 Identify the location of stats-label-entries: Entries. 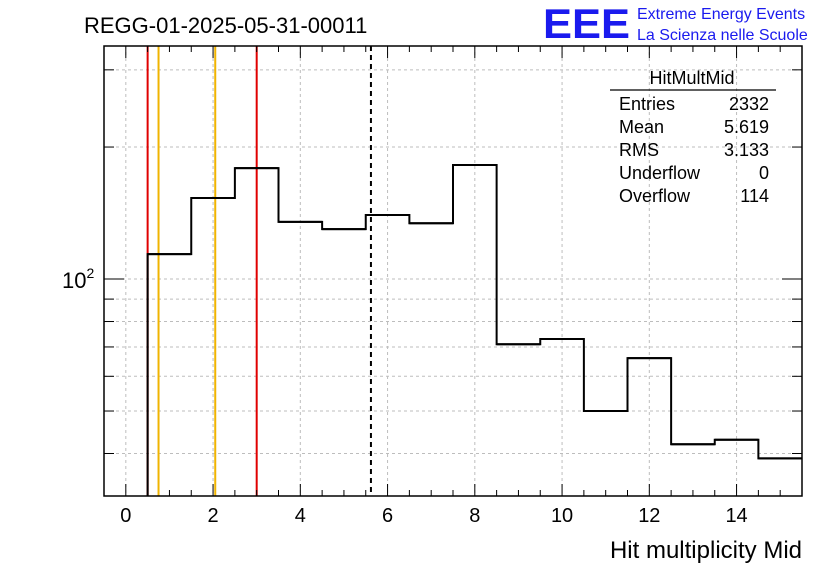
(647, 104).